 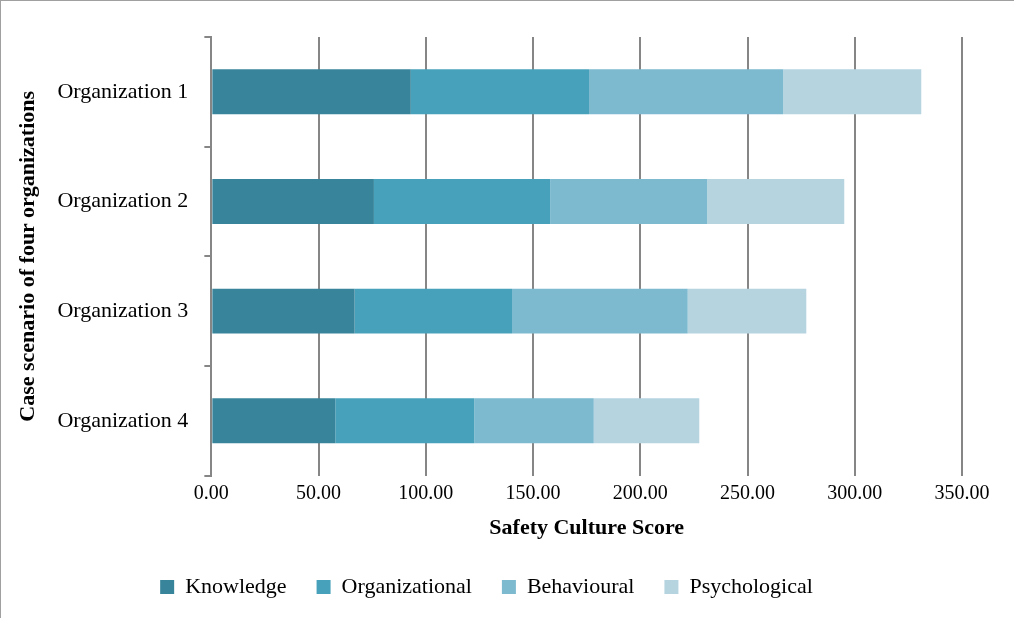 What do you see at coordinates (587, 527) in the screenshot?
I see `x-axis-title: Safety Culture Score` at bounding box center [587, 527].